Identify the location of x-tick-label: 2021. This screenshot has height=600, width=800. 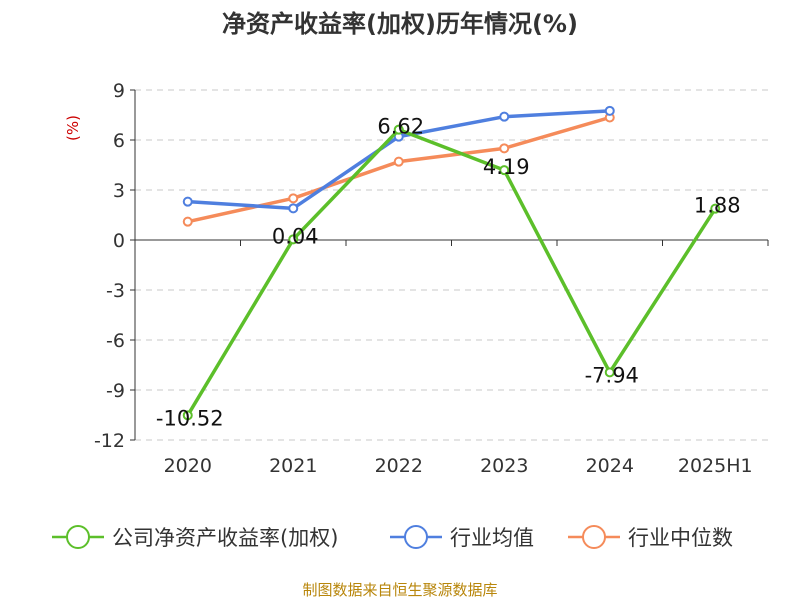
(293, 466).